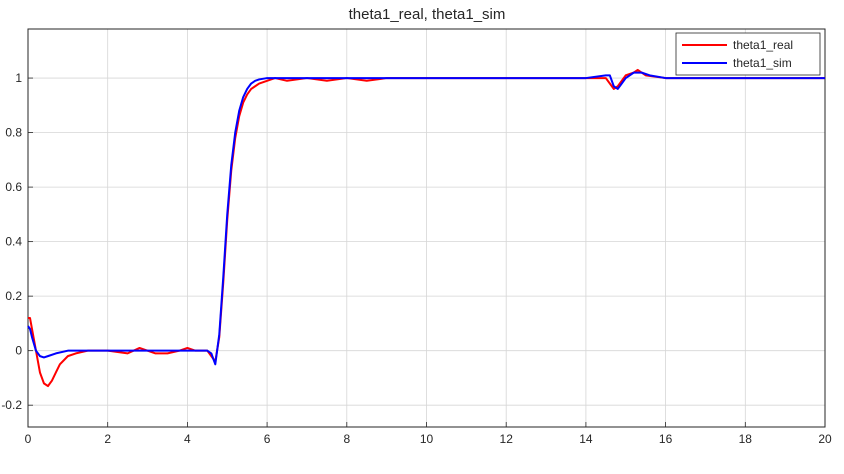  Describe the element at coordinates (763, 45) in the screenshot. I see `legend-label-theta1-real: theta1_real` at that location.